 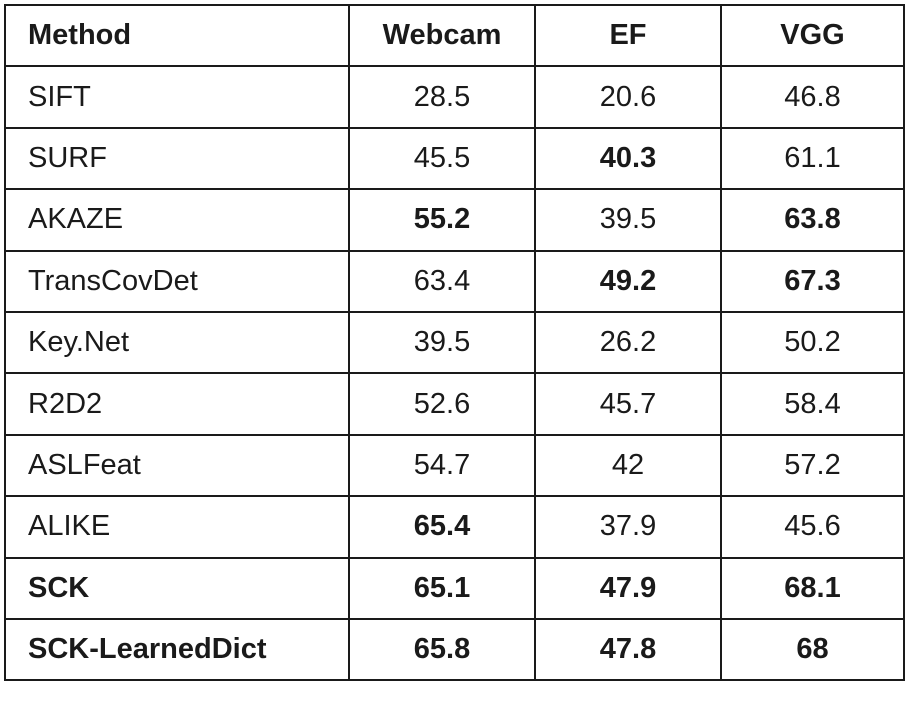 I want to click on table-row: R2D2 52.6 45.7 58.4, so click(x=454, y=404).